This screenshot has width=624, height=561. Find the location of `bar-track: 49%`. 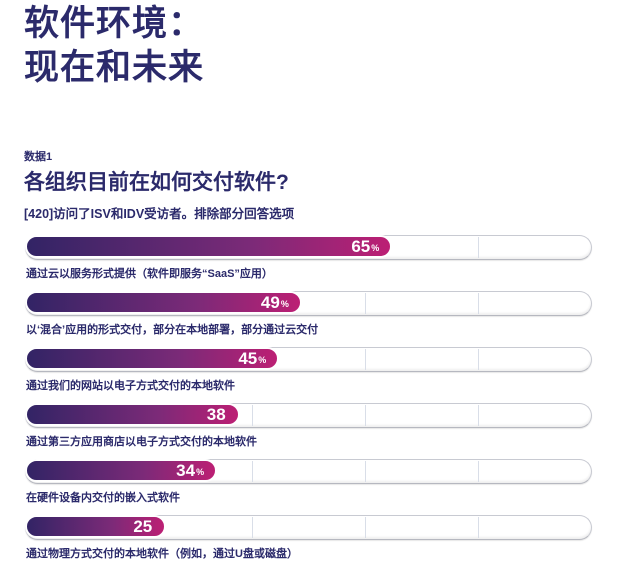

bar-track: 49% is located at coordinates (308, 303).